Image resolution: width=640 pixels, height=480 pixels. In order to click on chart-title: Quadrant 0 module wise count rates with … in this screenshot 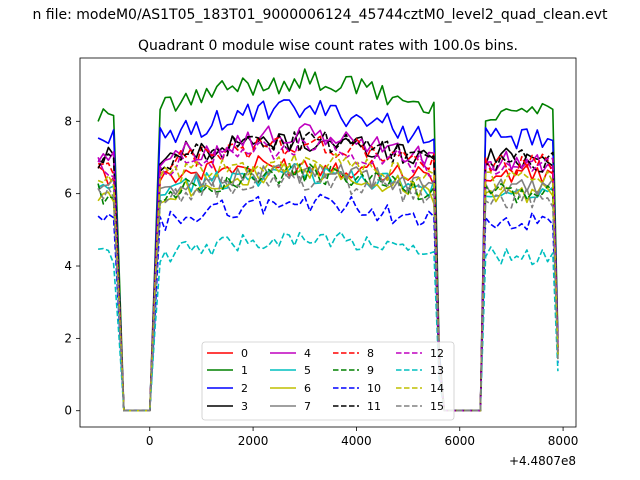, I will do `click(328, 46)`.